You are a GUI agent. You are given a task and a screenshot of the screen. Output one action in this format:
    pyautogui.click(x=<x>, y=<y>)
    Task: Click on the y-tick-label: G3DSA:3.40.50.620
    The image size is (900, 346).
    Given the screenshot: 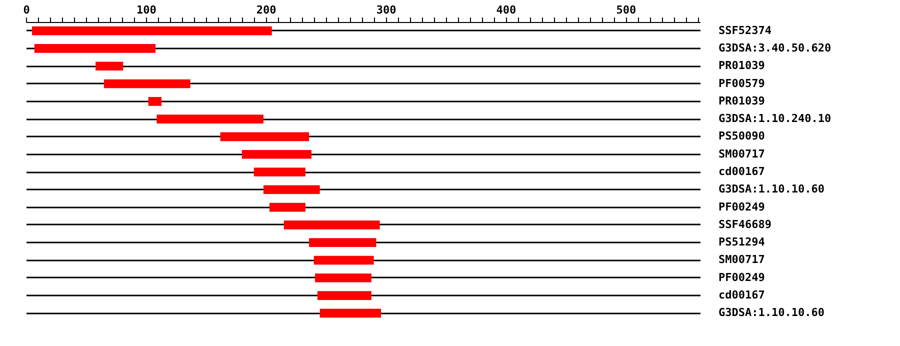 What is the action you would take?
    pyautogui.click(x=775, y=47)
    